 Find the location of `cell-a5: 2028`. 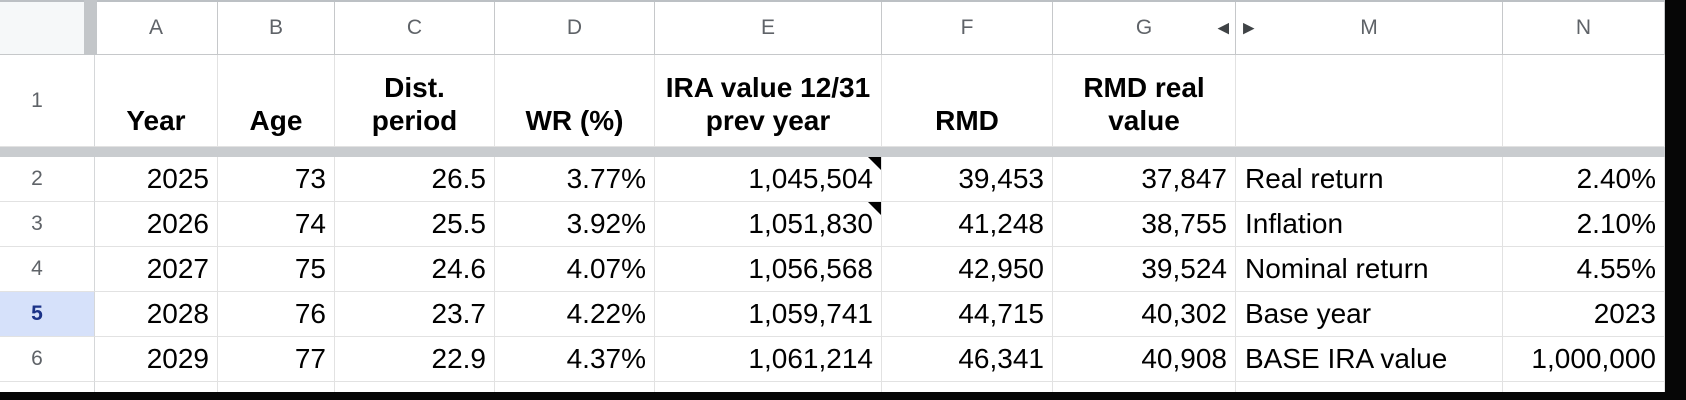

cell-a5: 2028 is located at coordinates (156, 314).